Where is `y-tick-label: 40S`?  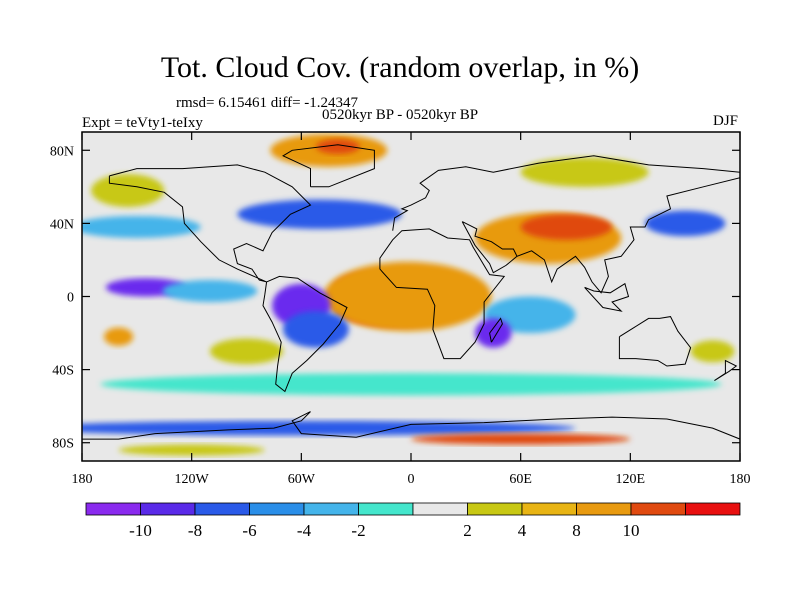
y-tick-label: 40S is located at coordinates (63, 371).